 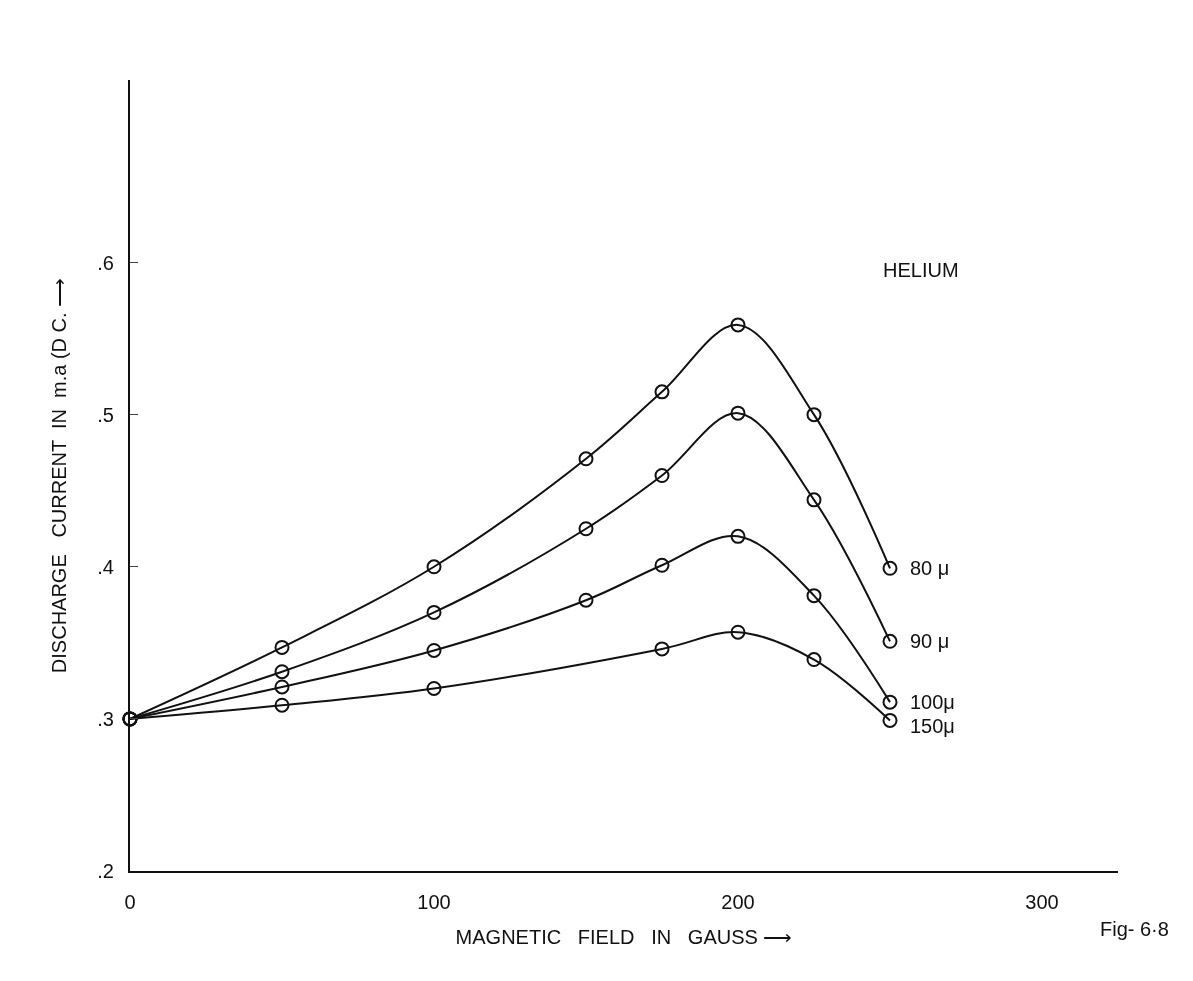 What do you see at coordinates (624, 937) in the screenshot?
I see `x-axis-title: MAGNETIC FIELD IN GAUSS ⟶` at bounding box center [624, 937].